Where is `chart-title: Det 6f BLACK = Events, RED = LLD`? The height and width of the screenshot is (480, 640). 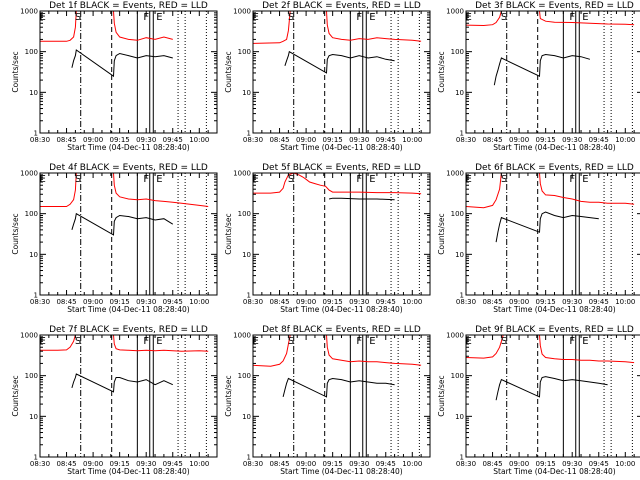
chart-title: Det 6f BLACK = Events, RED = LLD is located at coordinates (554, 168).